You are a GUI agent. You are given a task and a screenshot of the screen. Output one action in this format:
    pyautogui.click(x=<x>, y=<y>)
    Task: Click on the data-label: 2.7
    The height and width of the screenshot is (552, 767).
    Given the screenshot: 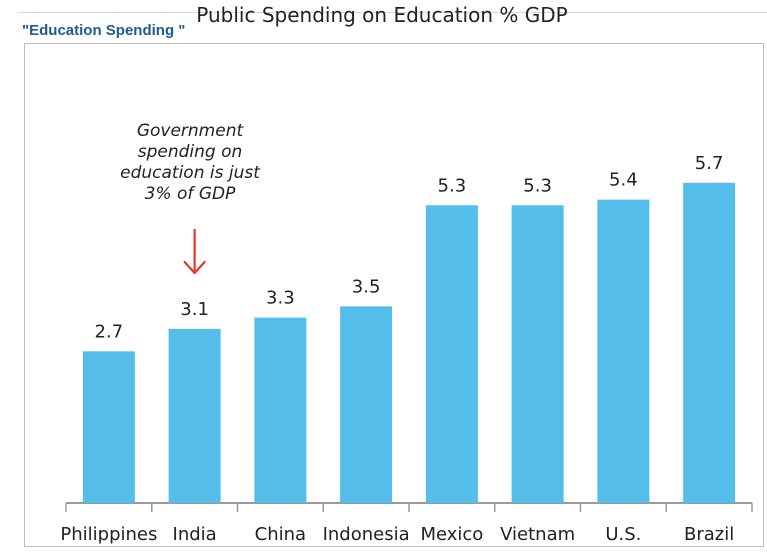 What is the action you would take?
    pyautogui.click(x=109, y=331)
    